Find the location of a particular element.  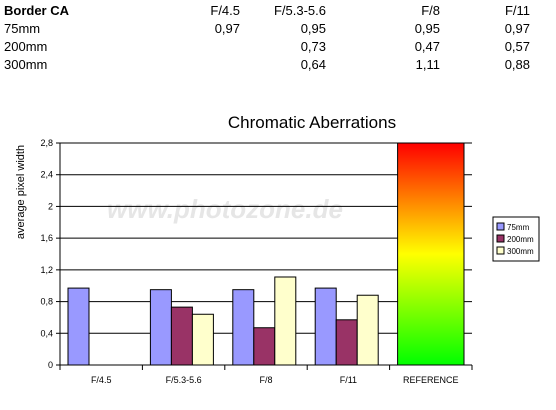

y-tick-label: 2 is located at coordinates (50, 206).